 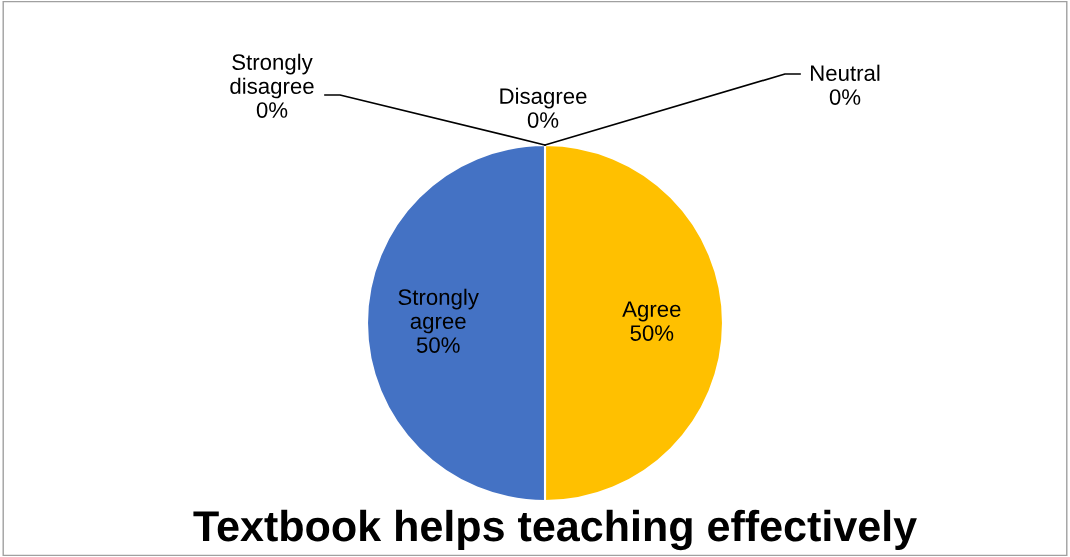 What do you see at coordinates (651, 311) in the screenshot?
I see `slice-label: Agree` at bounding box center [651, 311].